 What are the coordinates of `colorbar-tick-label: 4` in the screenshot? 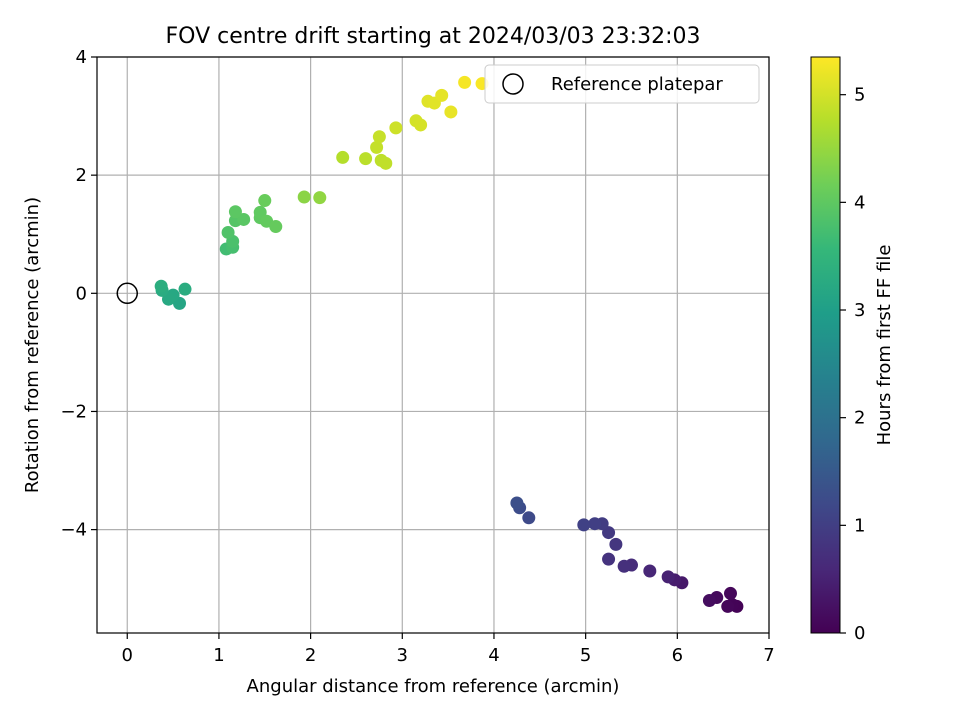 It's located at (859, 202).